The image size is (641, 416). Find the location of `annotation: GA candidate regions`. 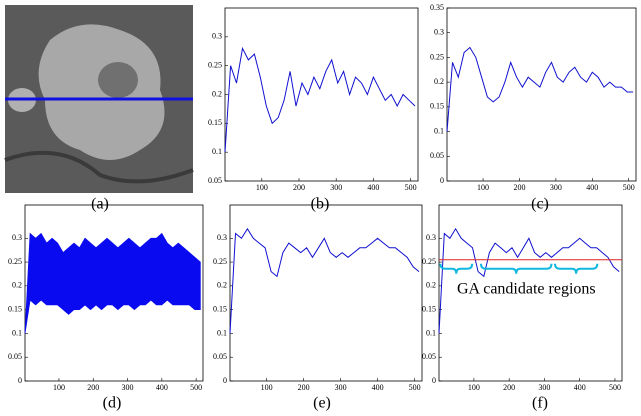

annotation: GA candidate regions is located at coordinates (526, 288).